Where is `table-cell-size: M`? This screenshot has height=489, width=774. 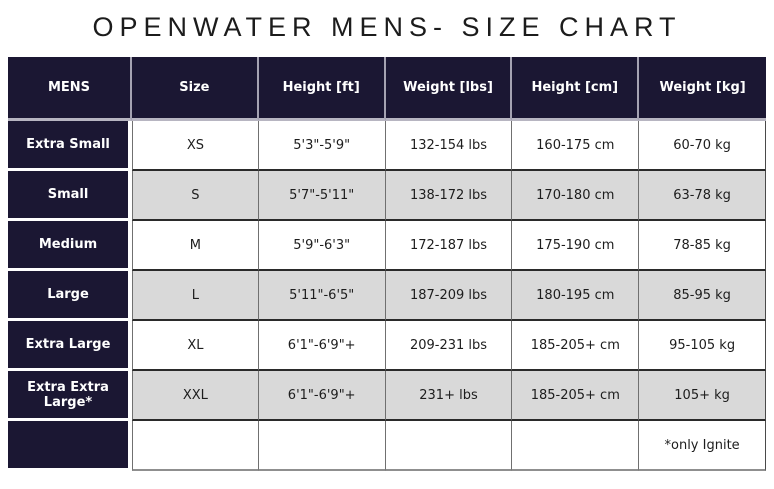
table-cell-size: M is located at coordinates (195, 246).